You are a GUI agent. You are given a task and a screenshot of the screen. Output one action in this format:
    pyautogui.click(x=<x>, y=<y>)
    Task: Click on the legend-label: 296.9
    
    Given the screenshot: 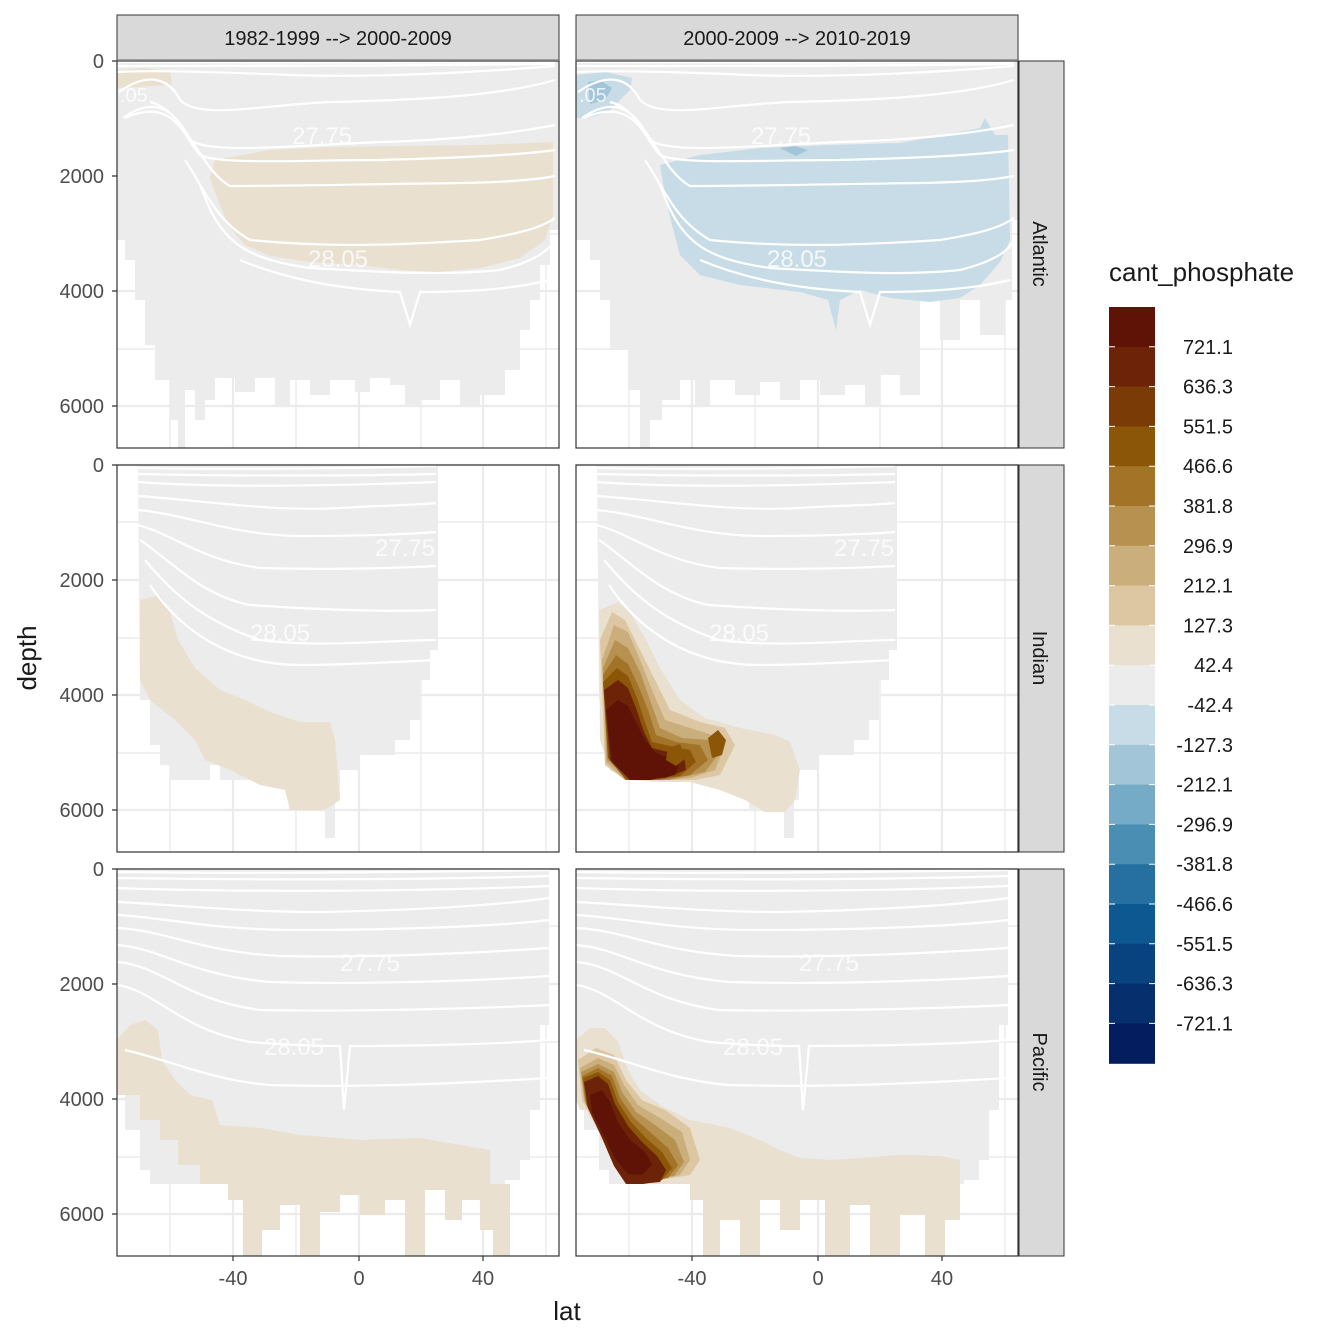 What is the action you would take?
    pyautogui.click(x=1208, y=547)
    